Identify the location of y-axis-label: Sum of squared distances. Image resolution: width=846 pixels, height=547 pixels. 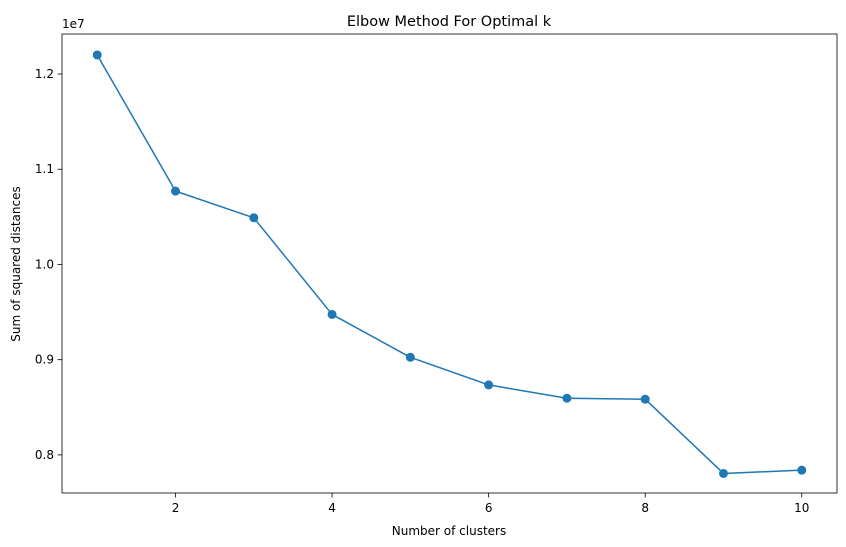
(16, 264).